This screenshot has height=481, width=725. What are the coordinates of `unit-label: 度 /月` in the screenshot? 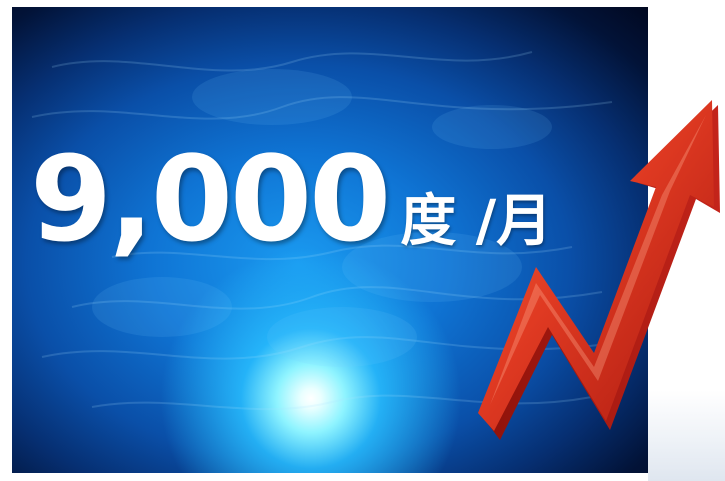 It's located at (476, 221).